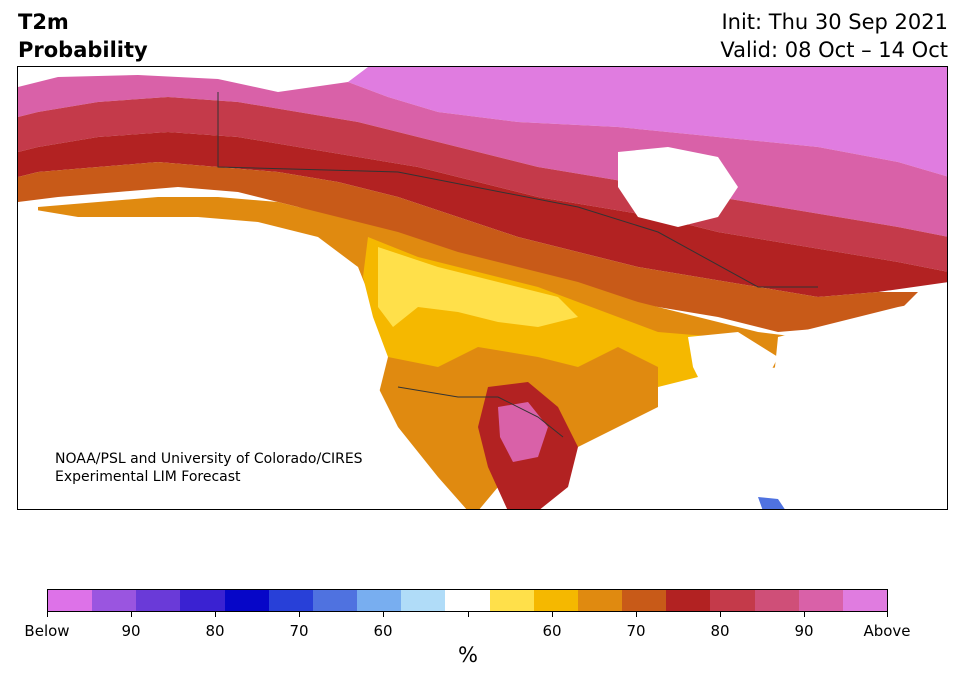 This screenshot has height=680, width=959. I want to click on us-mexico-border, so click(480, 412).